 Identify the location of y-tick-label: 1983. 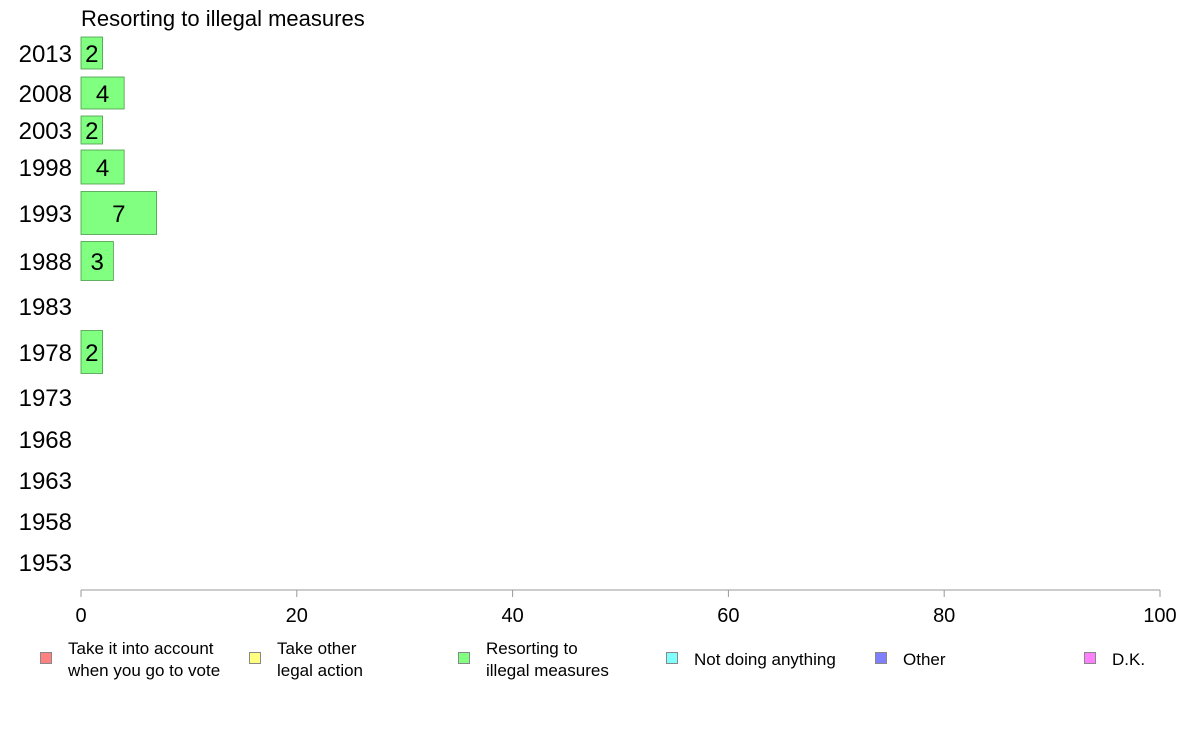
(45, 307).